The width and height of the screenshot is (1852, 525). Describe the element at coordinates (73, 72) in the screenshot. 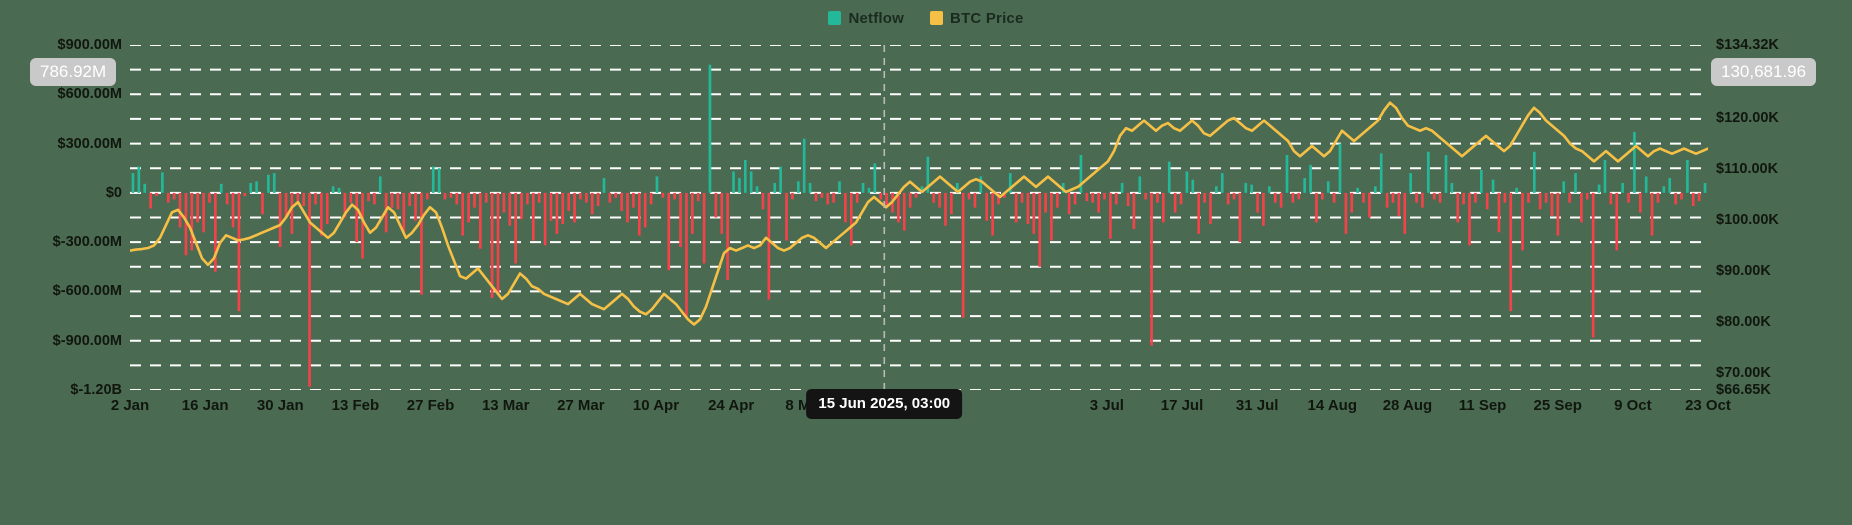

I see `netflow-value-badge: 786.92M` at that location.